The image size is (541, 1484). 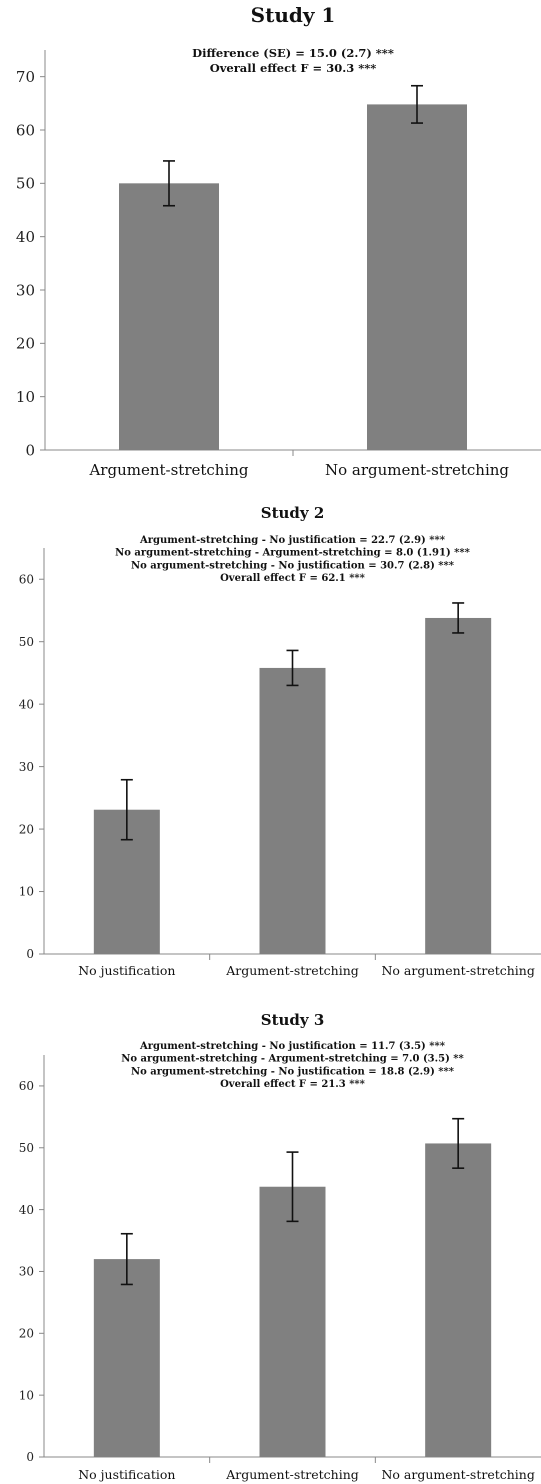 What do you see at coordinates (293, 1084) in the screenshot?
I see `stat-annotation: Overall effect F = 21.3 ***` at bounding box center [293, 1084].